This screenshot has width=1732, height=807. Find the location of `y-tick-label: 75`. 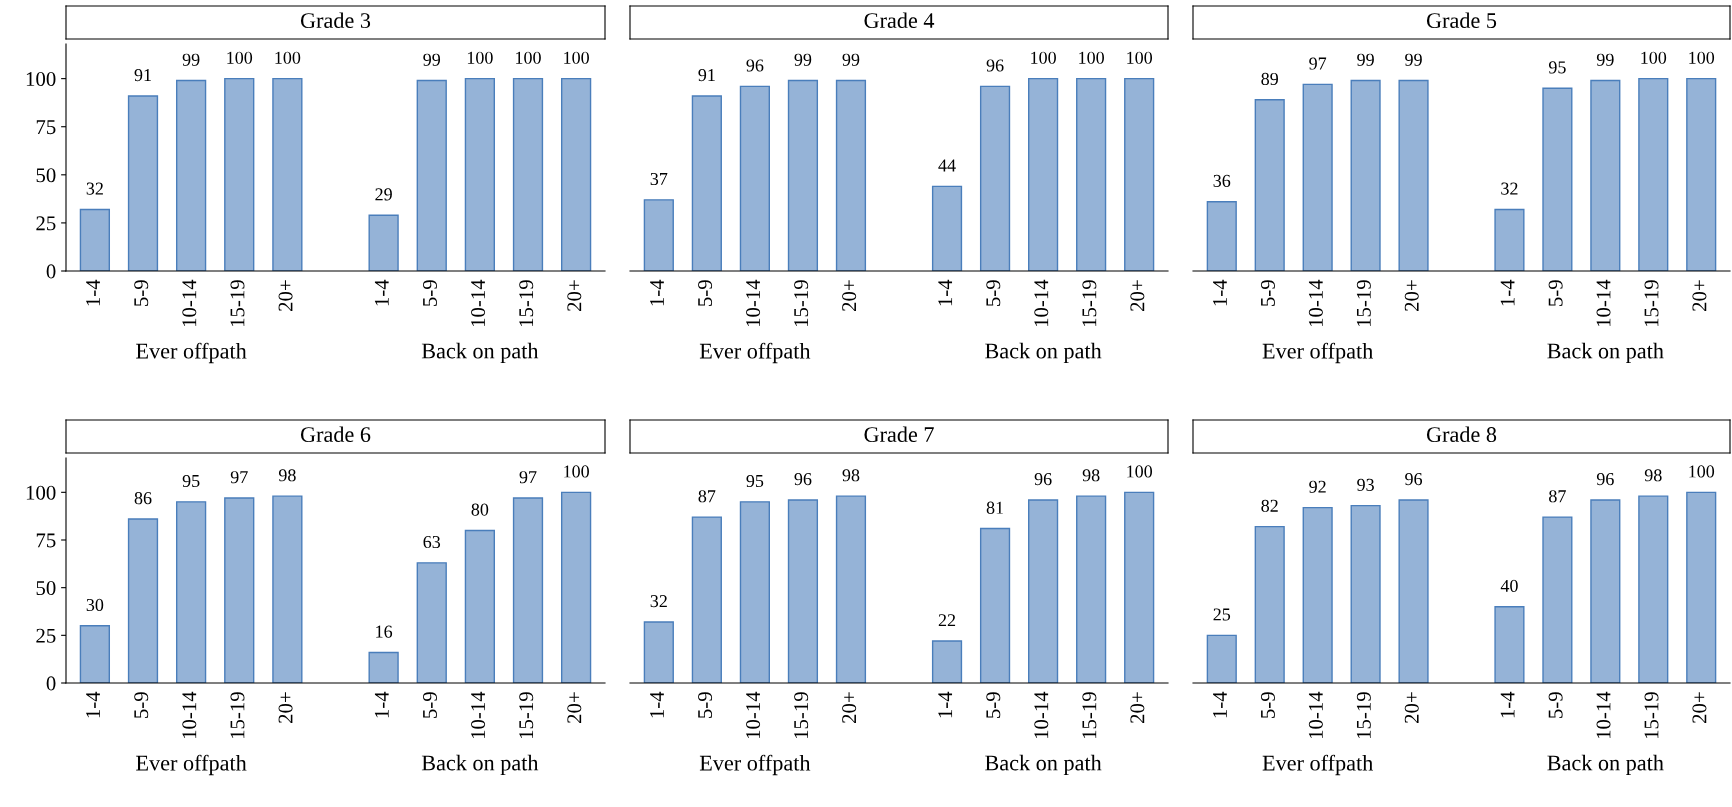

y-tick-label: 75 is located at coordinates (46, 127).